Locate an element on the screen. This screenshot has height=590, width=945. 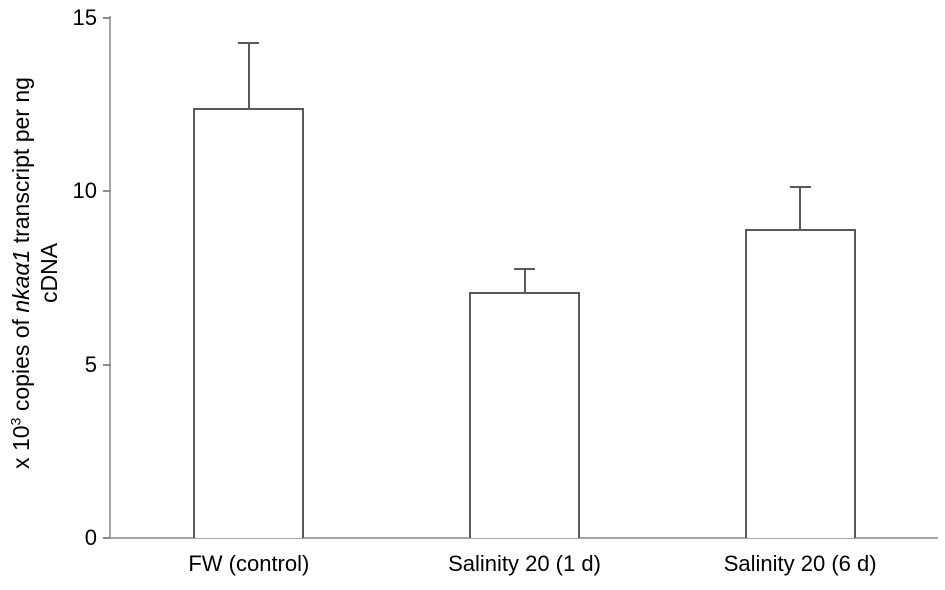
y-tick-label: 0 is located at coordinates (90, 537).